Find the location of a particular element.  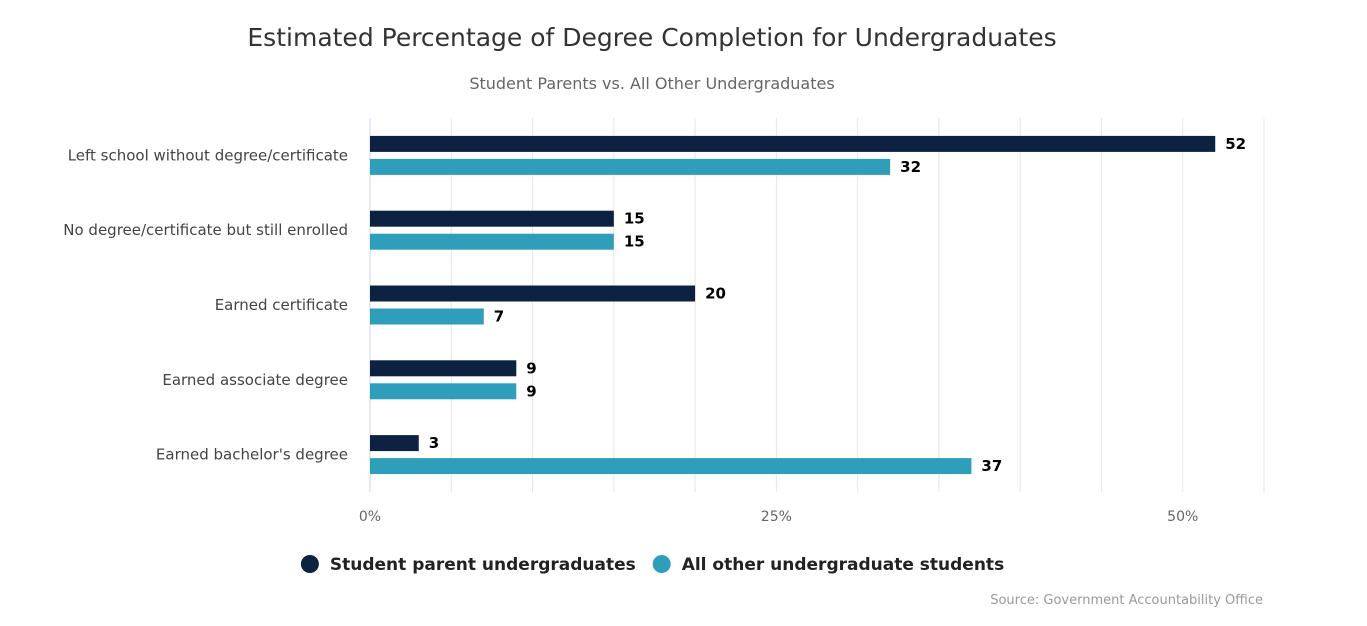

category-label: Earned certificate is located at coordinates (281, 305).